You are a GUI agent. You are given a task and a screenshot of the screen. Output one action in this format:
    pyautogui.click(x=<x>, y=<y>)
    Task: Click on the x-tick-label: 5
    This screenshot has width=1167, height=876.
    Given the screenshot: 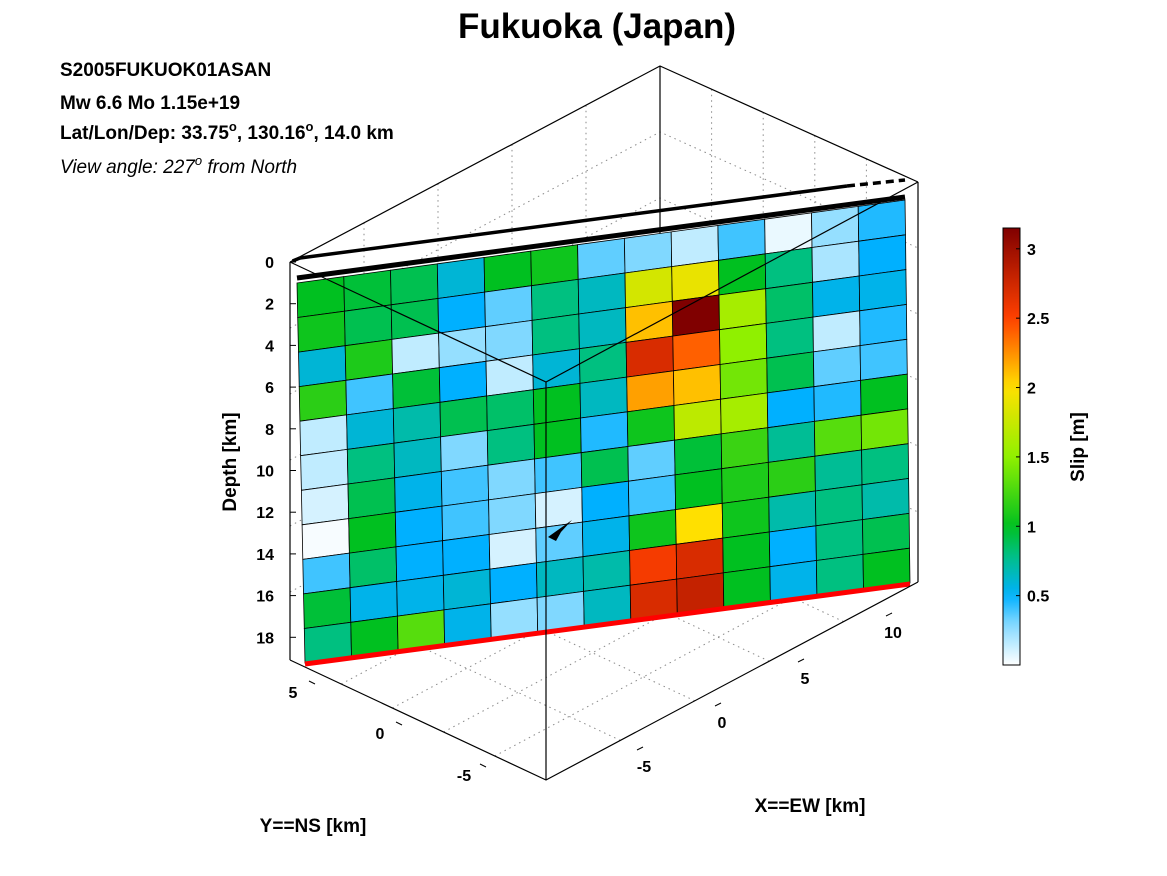 What is the action you would take?
    pyautogui.click(x=805, y=679)
    